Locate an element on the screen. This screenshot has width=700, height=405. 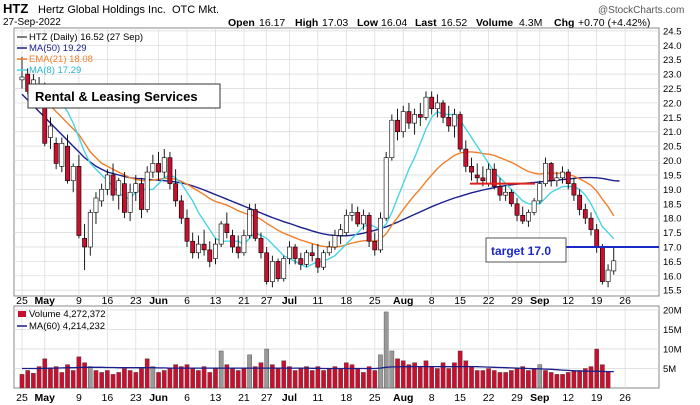
ticker-symbol: HTZ is located at coordinates (15, 8).